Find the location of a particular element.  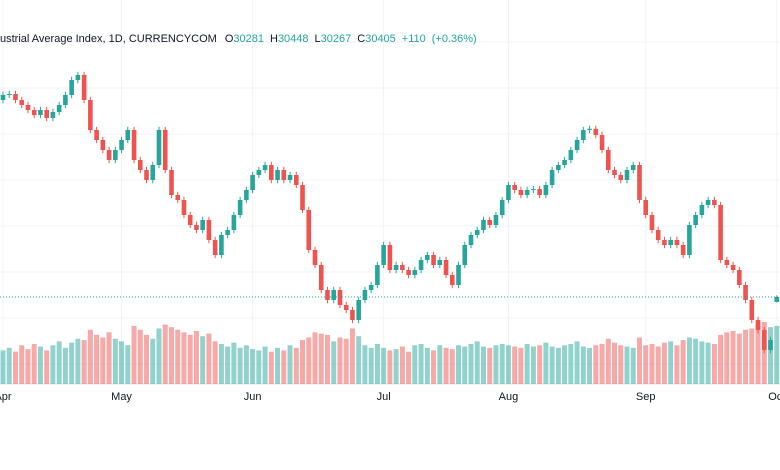

x-tick-label: Jul is located at coordinates (384, 397).